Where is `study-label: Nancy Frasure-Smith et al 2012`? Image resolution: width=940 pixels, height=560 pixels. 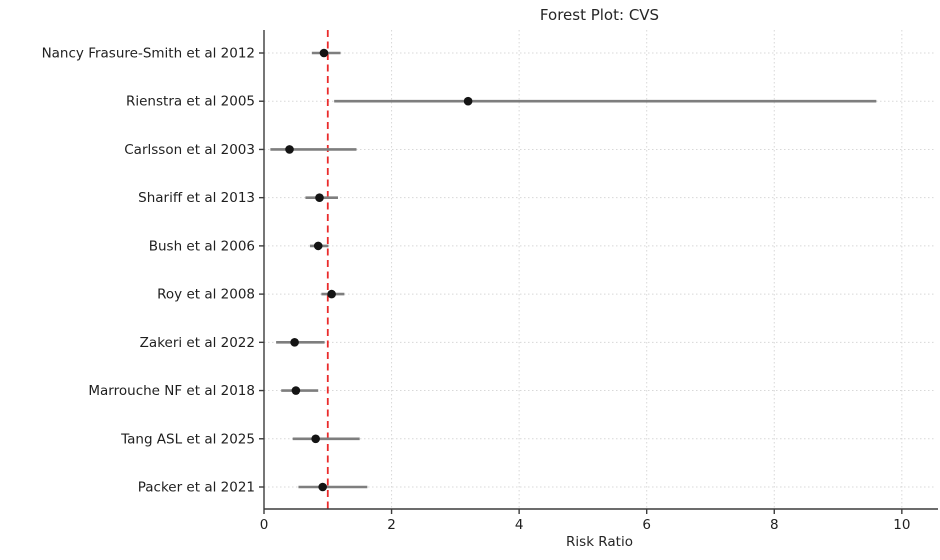
study-label: Nancy Frasure-Smith et al 2012 is located at coordinates (148, 54).